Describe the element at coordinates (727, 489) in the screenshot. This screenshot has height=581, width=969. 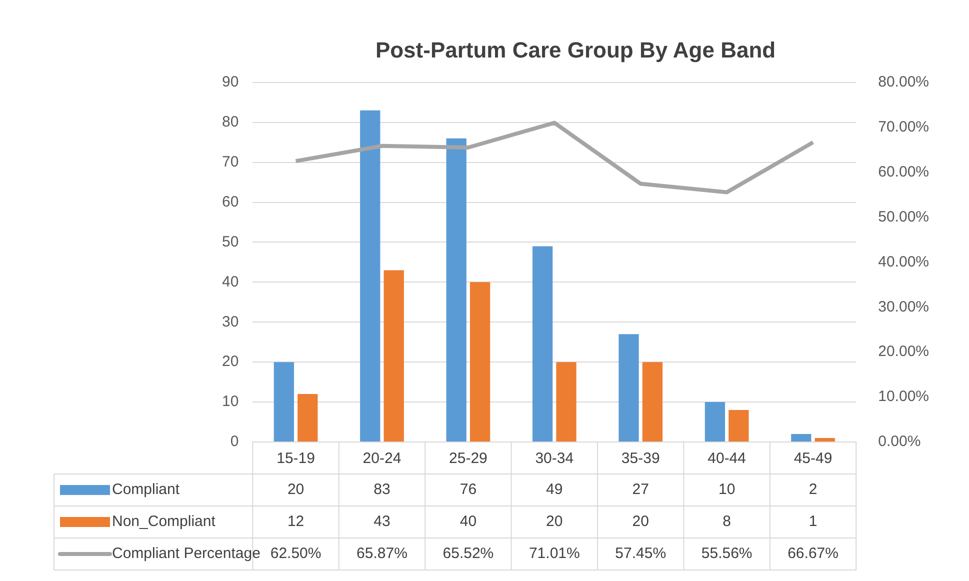
I see `data-label: 10` at that location.